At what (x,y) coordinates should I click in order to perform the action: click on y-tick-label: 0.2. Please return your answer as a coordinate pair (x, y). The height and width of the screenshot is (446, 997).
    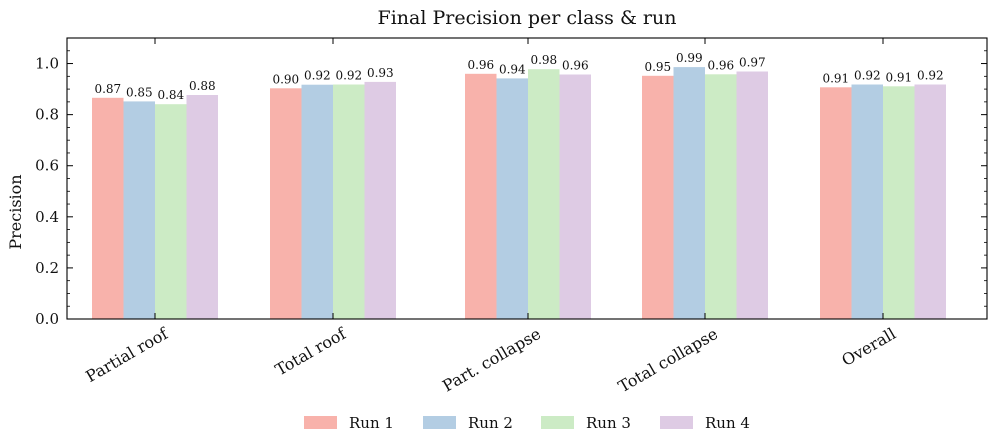
    Looking at the image, I should click on (47, 268).